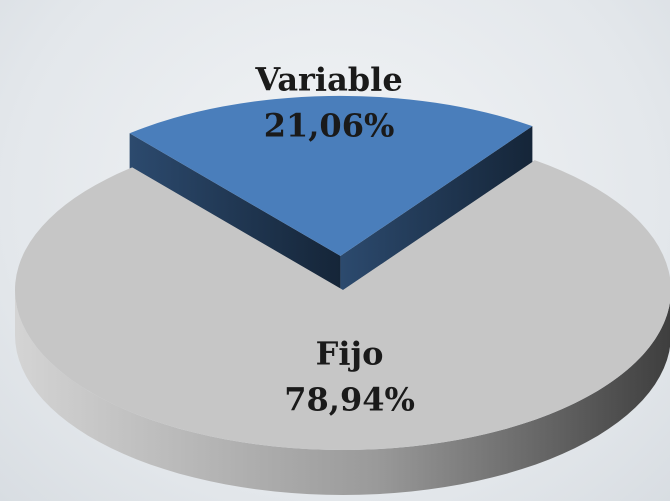 The height and width of the screenshot is (501, 670). Describe the element at coordinates (349, 399) in the screenshot. I see `slice-value-label: 78,94%` at that location.